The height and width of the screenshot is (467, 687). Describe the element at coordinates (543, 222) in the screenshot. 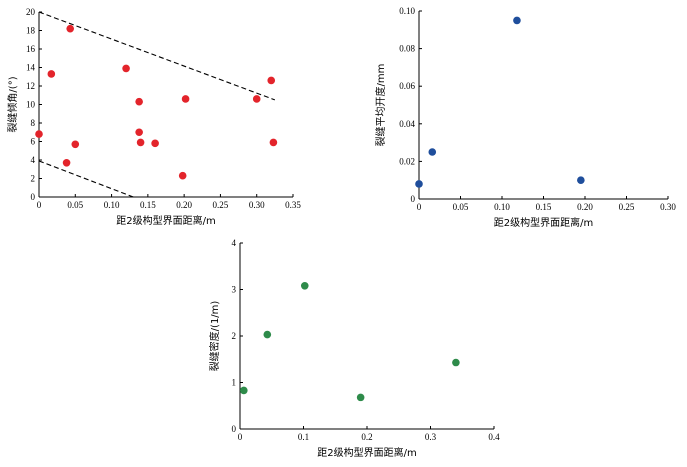

I see `chart-aperture-xlabel: 距2级构型界面距离/m` at that location.